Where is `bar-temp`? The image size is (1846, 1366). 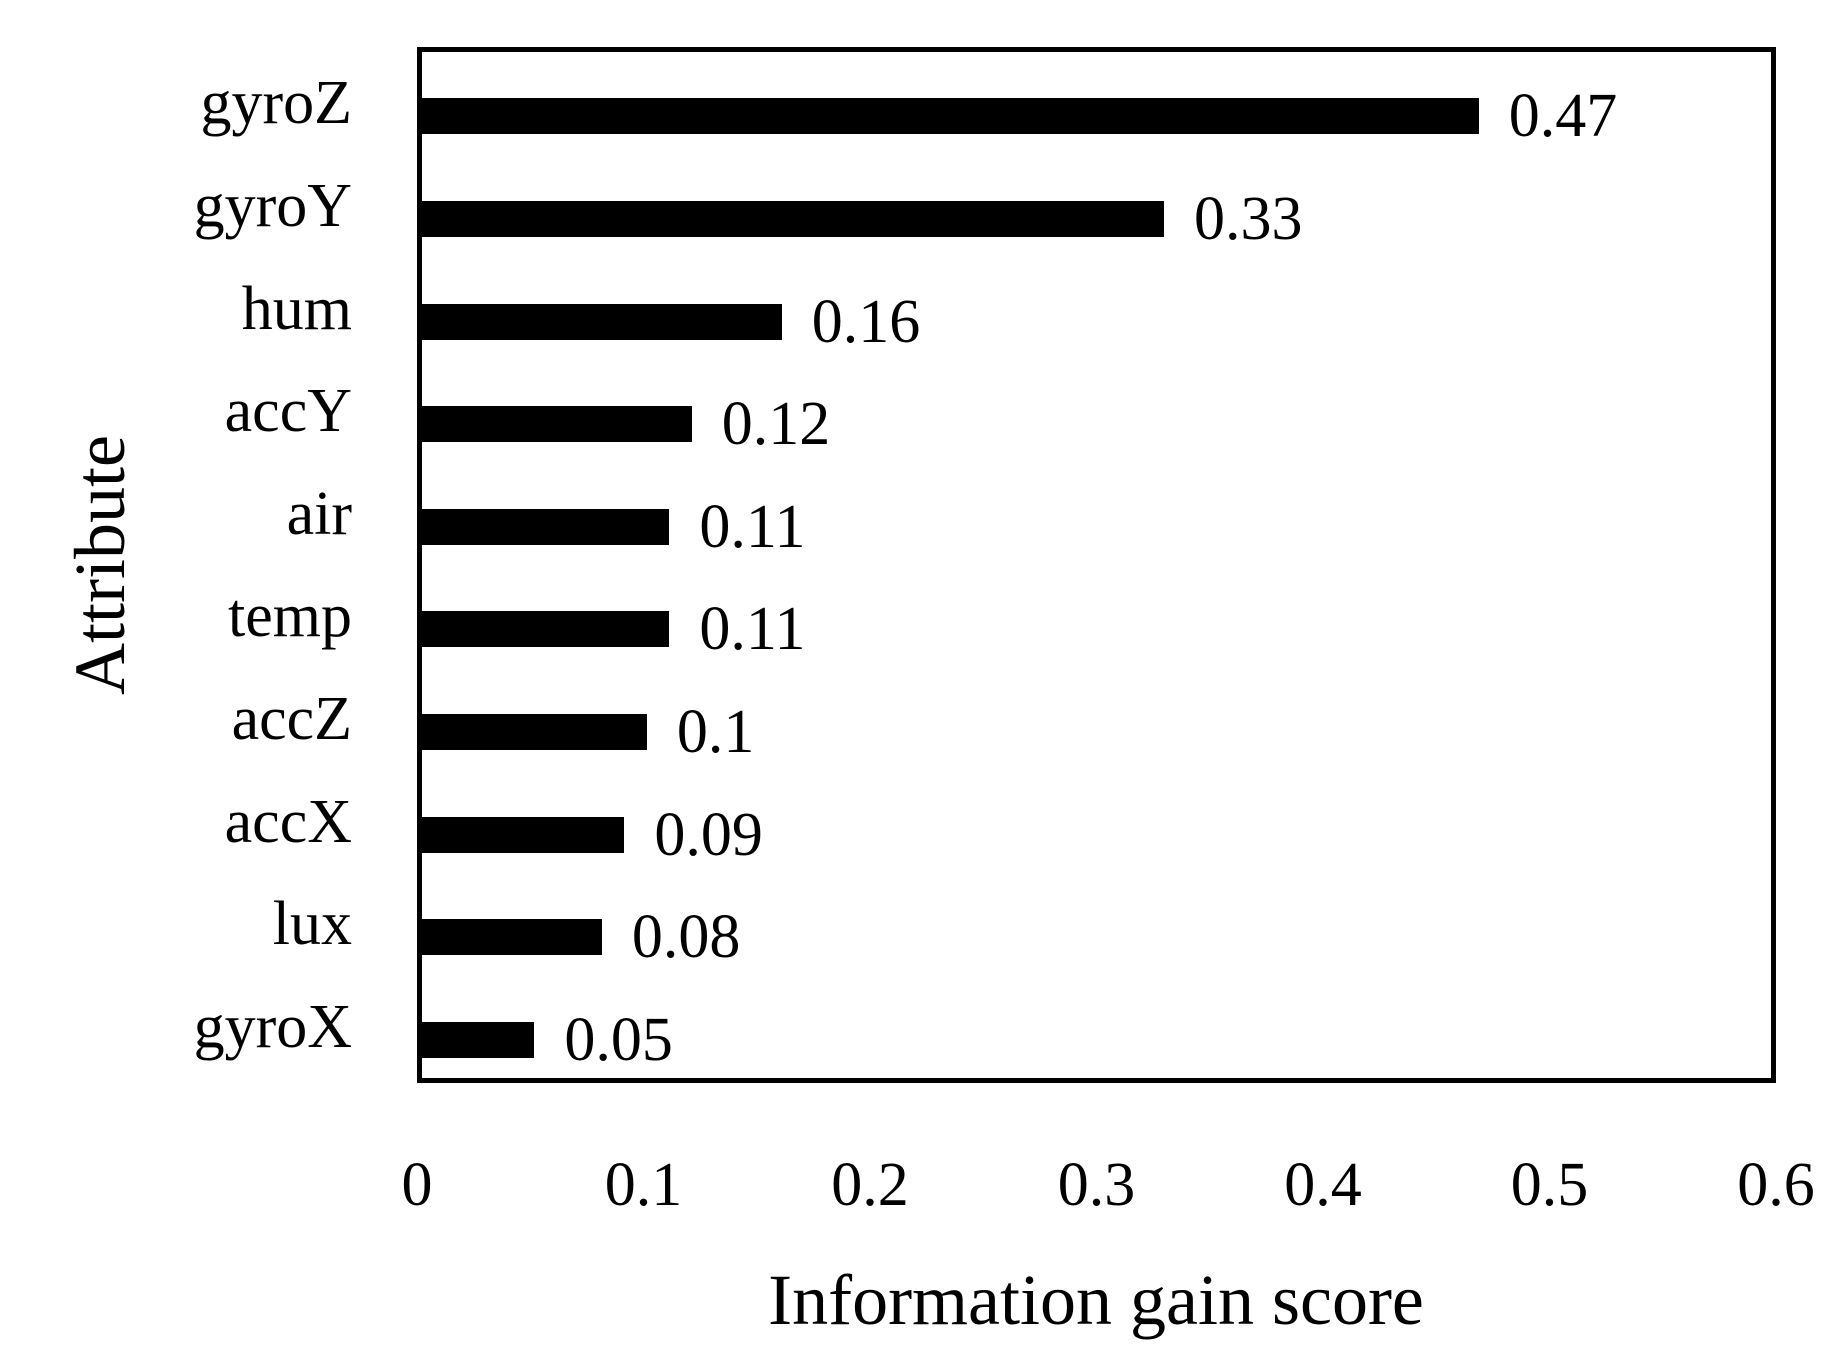 bar-temp is located at coordinates (546, 629).